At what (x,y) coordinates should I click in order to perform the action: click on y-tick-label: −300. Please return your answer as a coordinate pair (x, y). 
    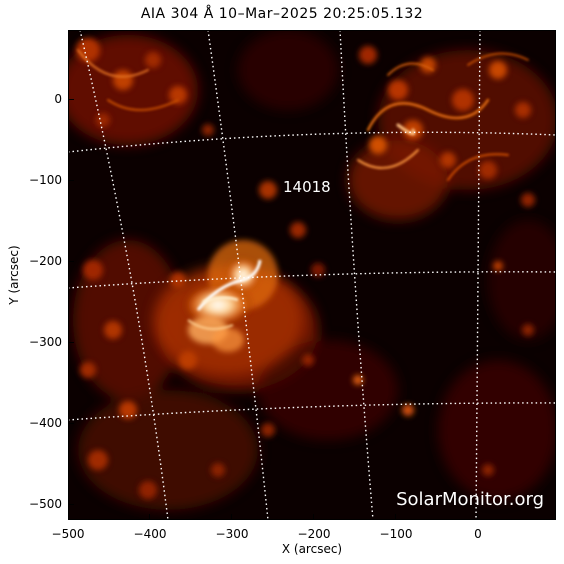
    Looking at the image, I should click on (45, 342).